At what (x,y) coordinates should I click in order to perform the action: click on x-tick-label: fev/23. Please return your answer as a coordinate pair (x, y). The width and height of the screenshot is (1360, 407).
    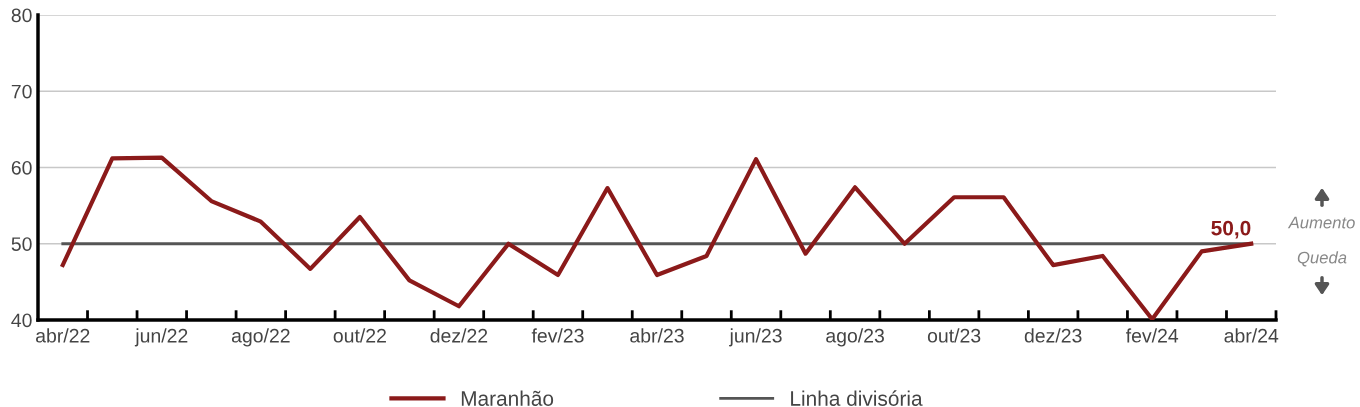
    Looking at the image, I should click on (557, 335).